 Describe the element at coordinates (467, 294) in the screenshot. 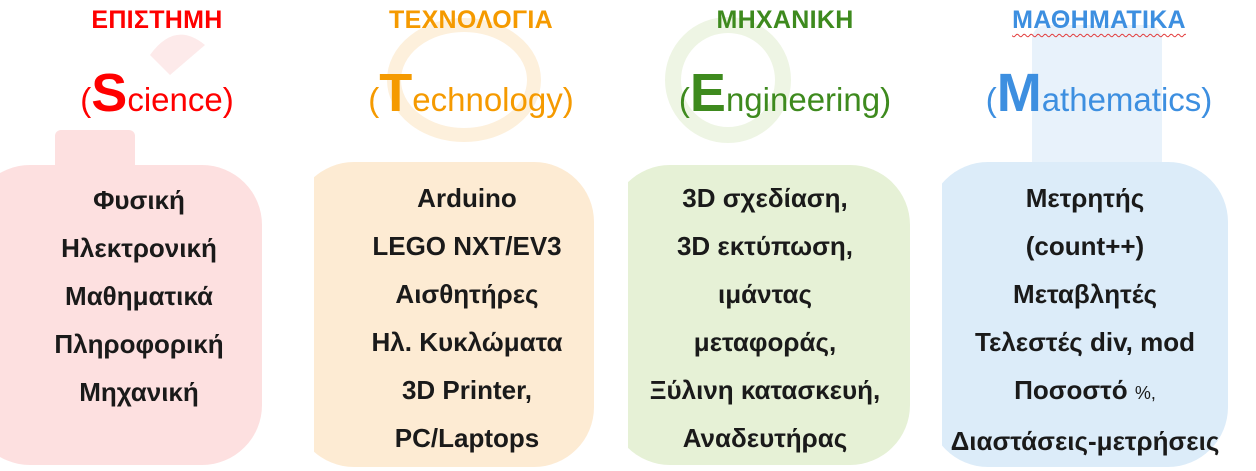

I see `list-item: Αισθητήρες` at that location.